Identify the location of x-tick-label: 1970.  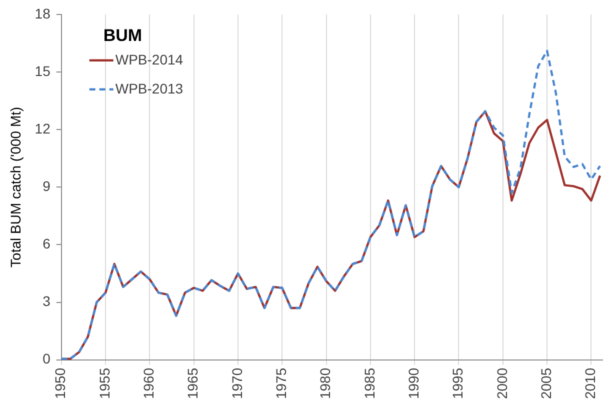
(236, 384).